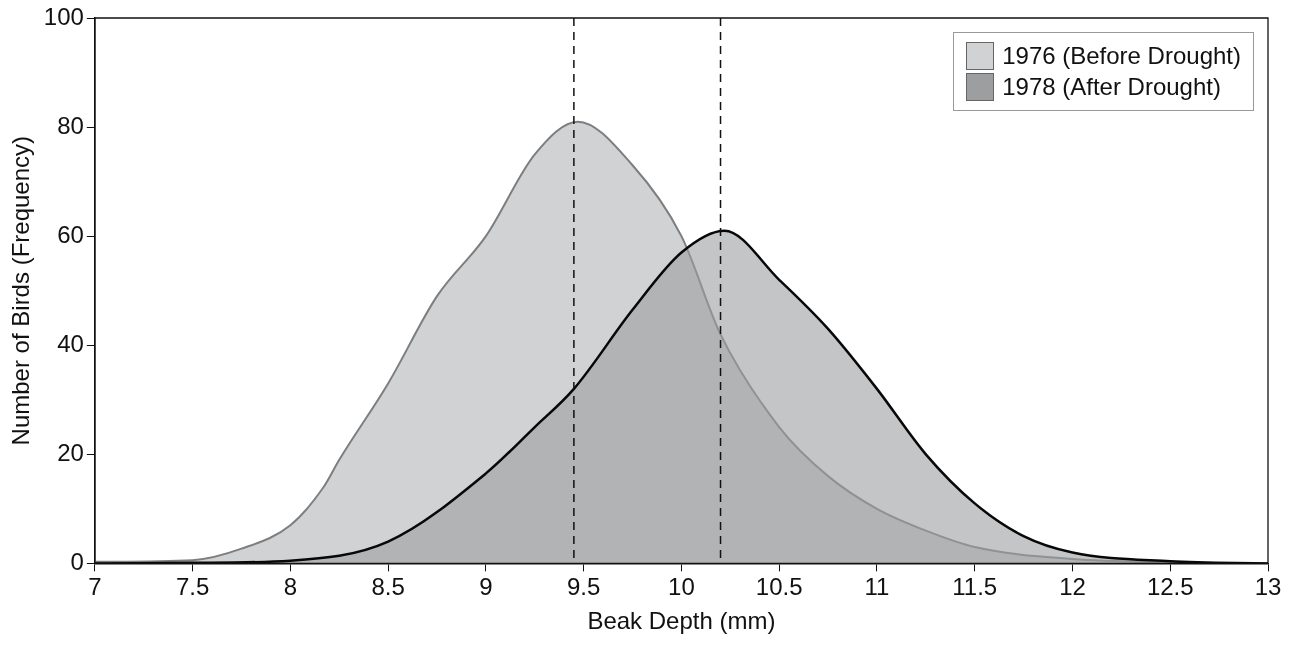  I want to click on y-axis-title: Number of Birds (Frequency), so click(21, 290).